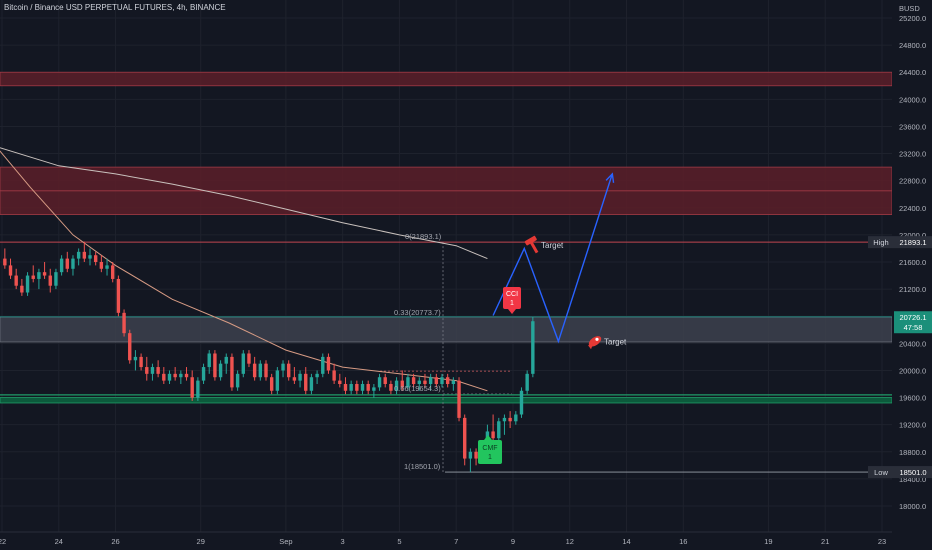  Describe the element at coordinates (343, 541) in the screenshot. I see `time-tick-label: 3` at that location.